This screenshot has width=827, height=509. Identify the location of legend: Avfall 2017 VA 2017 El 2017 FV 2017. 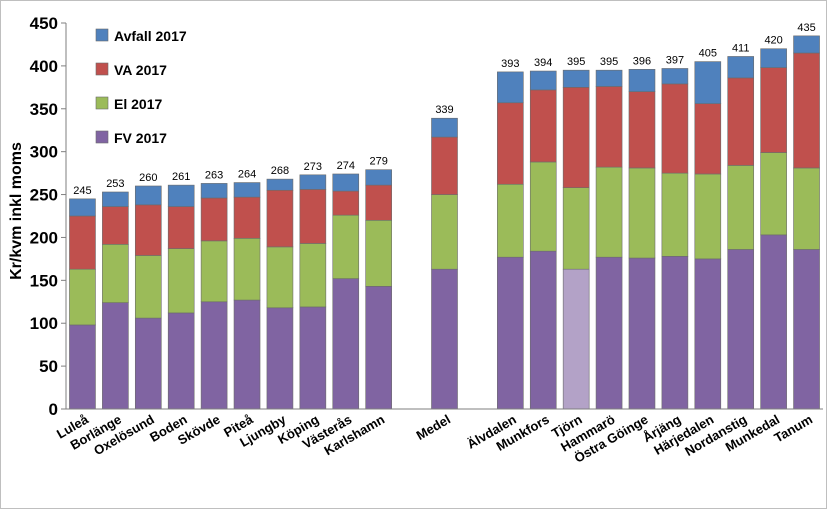
(141, 87).